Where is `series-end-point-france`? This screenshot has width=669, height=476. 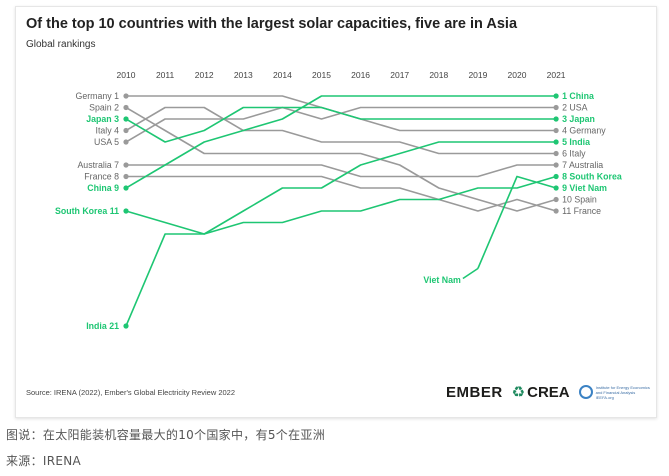 series-end-point-france is located at coordinates (556, 211).